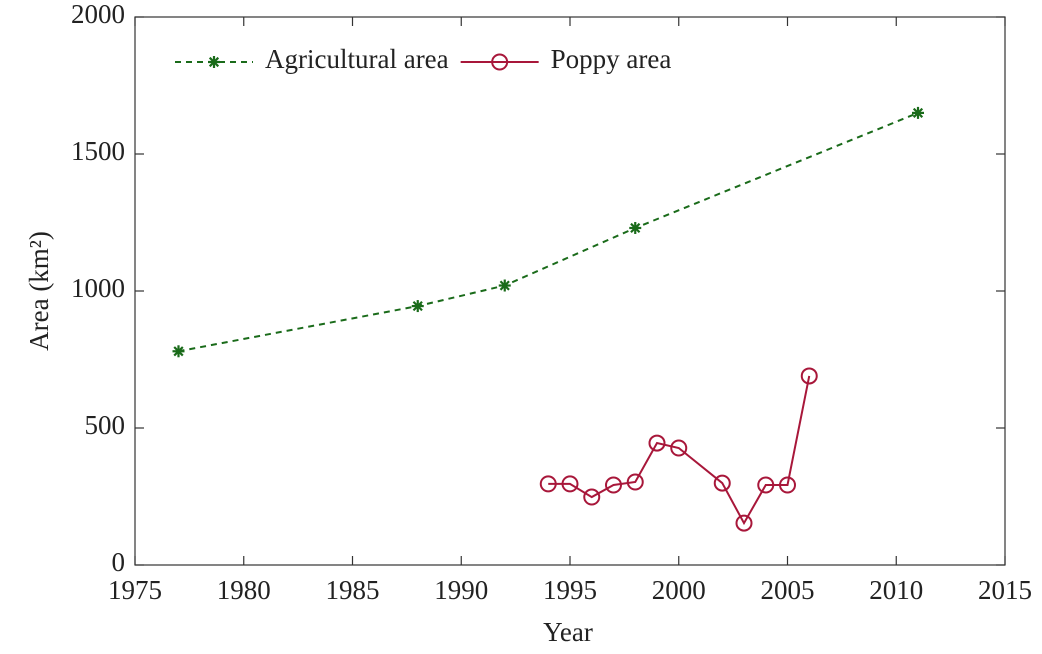 The height and width of the screenshot is (654, 1042). Describe the element at coordinates (611, 59) in the screenshot. I see `legend-label: Poppy area` at that location.